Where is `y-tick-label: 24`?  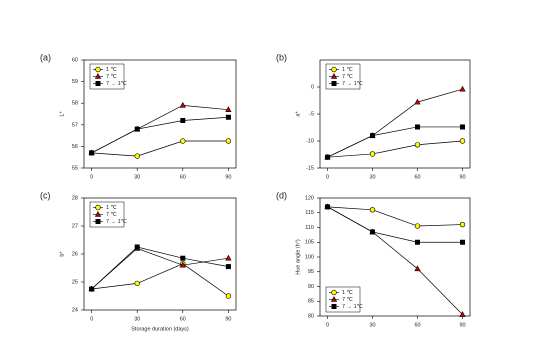
y-tick-label: 24 is located at coordinates (75, 310).